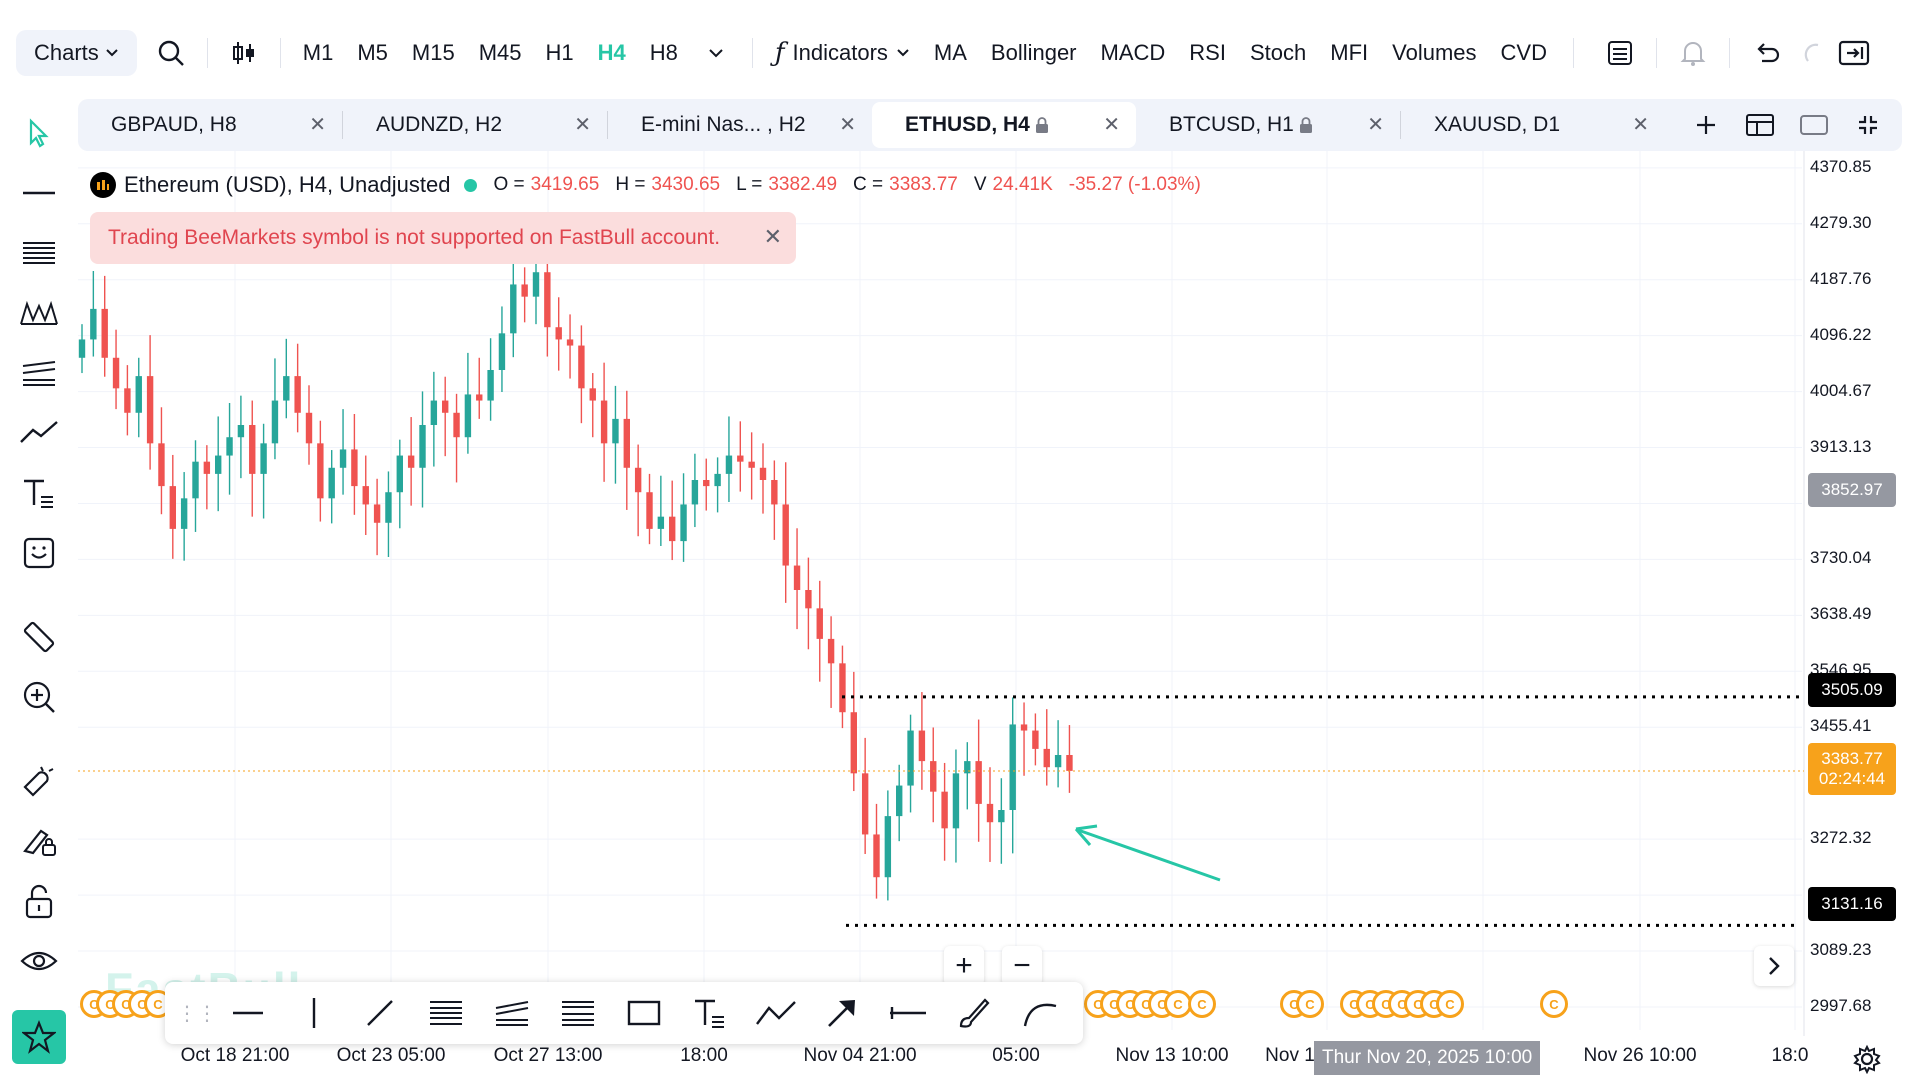  I want to click on event-markers-group-2: C, so click(1202, 1005).